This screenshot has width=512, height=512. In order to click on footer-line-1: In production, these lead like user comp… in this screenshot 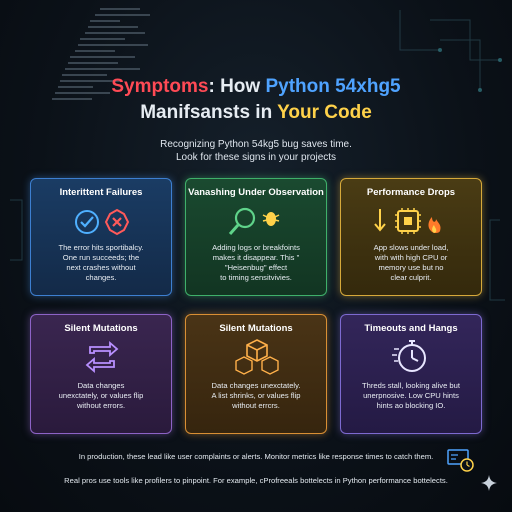, I will do `click(256, 456)`.